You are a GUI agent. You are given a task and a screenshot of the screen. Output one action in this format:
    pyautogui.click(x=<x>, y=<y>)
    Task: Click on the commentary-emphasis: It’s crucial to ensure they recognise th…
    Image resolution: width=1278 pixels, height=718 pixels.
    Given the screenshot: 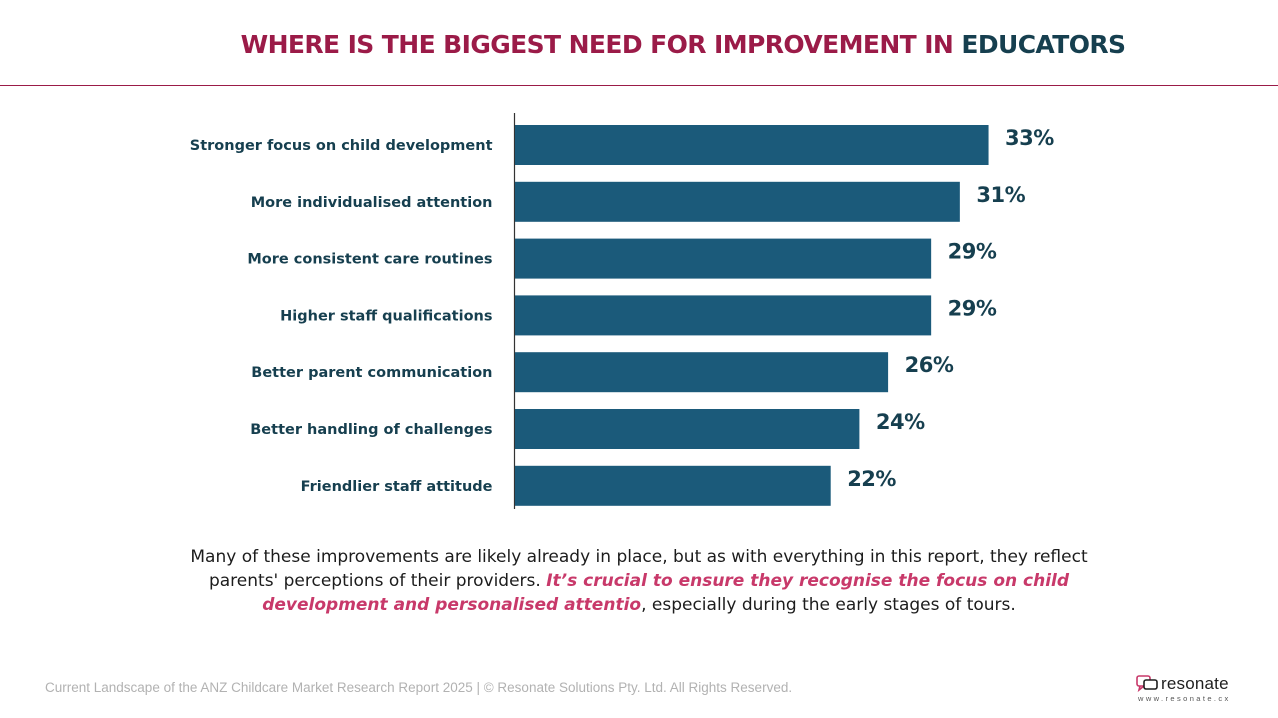 What is the action you would take?
    pyautogui.click(x=666, y=593)
    